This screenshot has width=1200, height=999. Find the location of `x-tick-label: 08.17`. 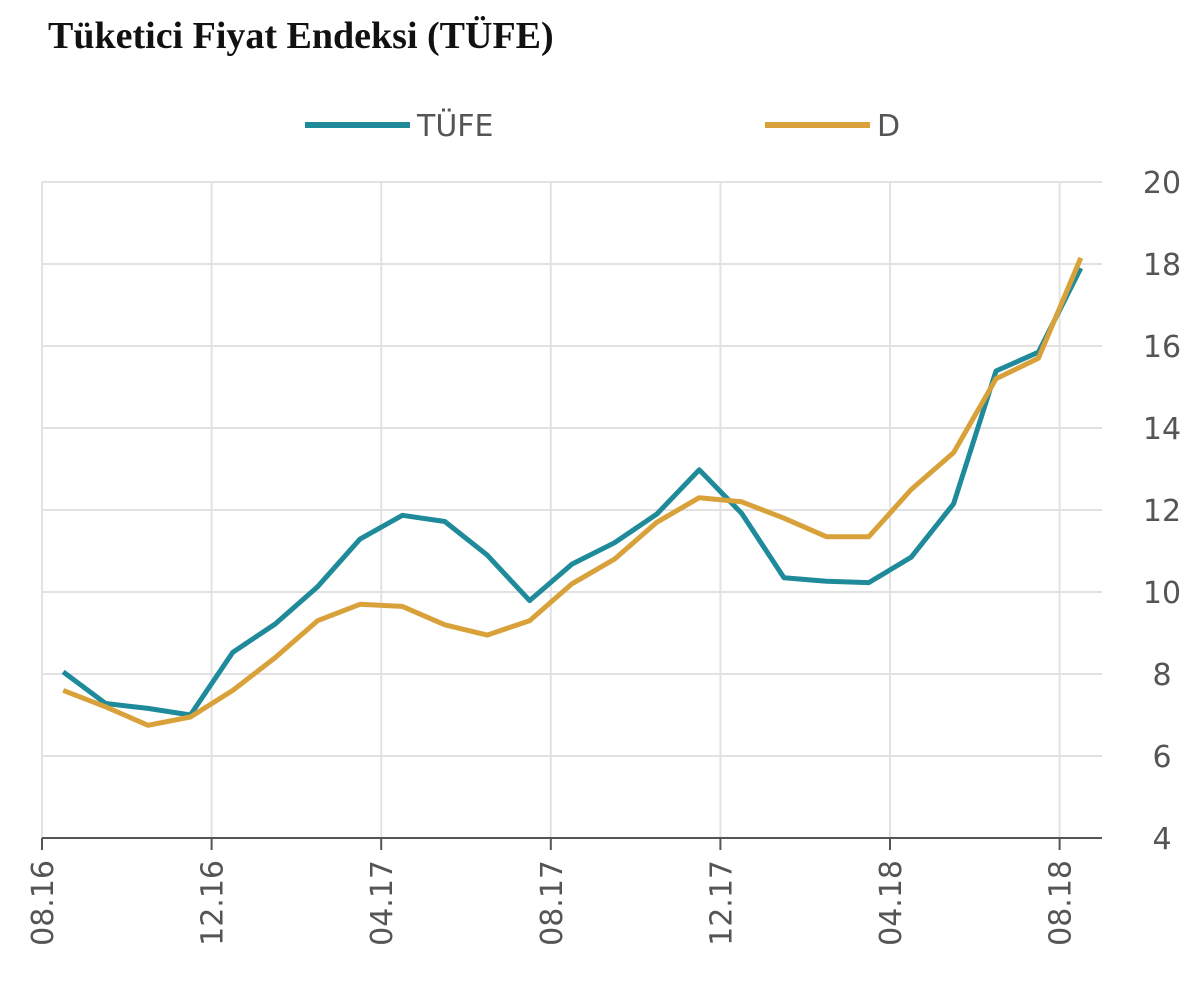

x-tick-label: 08.17 is located at coordinates (552, 903).